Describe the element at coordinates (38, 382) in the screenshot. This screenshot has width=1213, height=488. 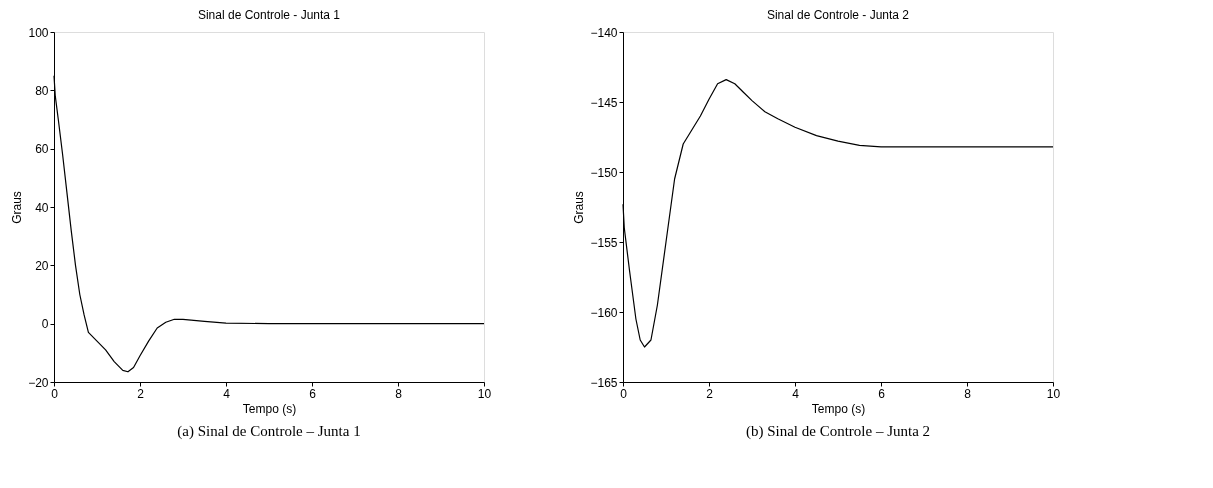
I see `y-tick-label: −20` at that location.